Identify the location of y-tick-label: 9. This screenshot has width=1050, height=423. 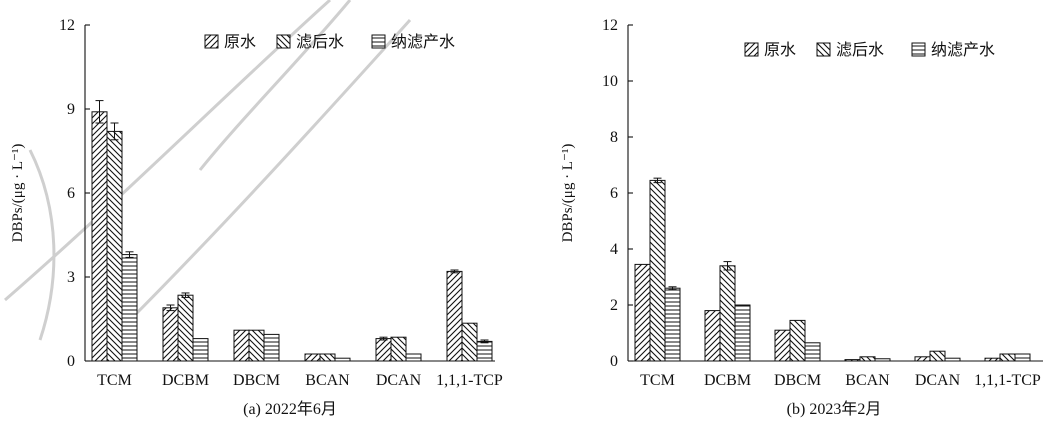
(71, 109).